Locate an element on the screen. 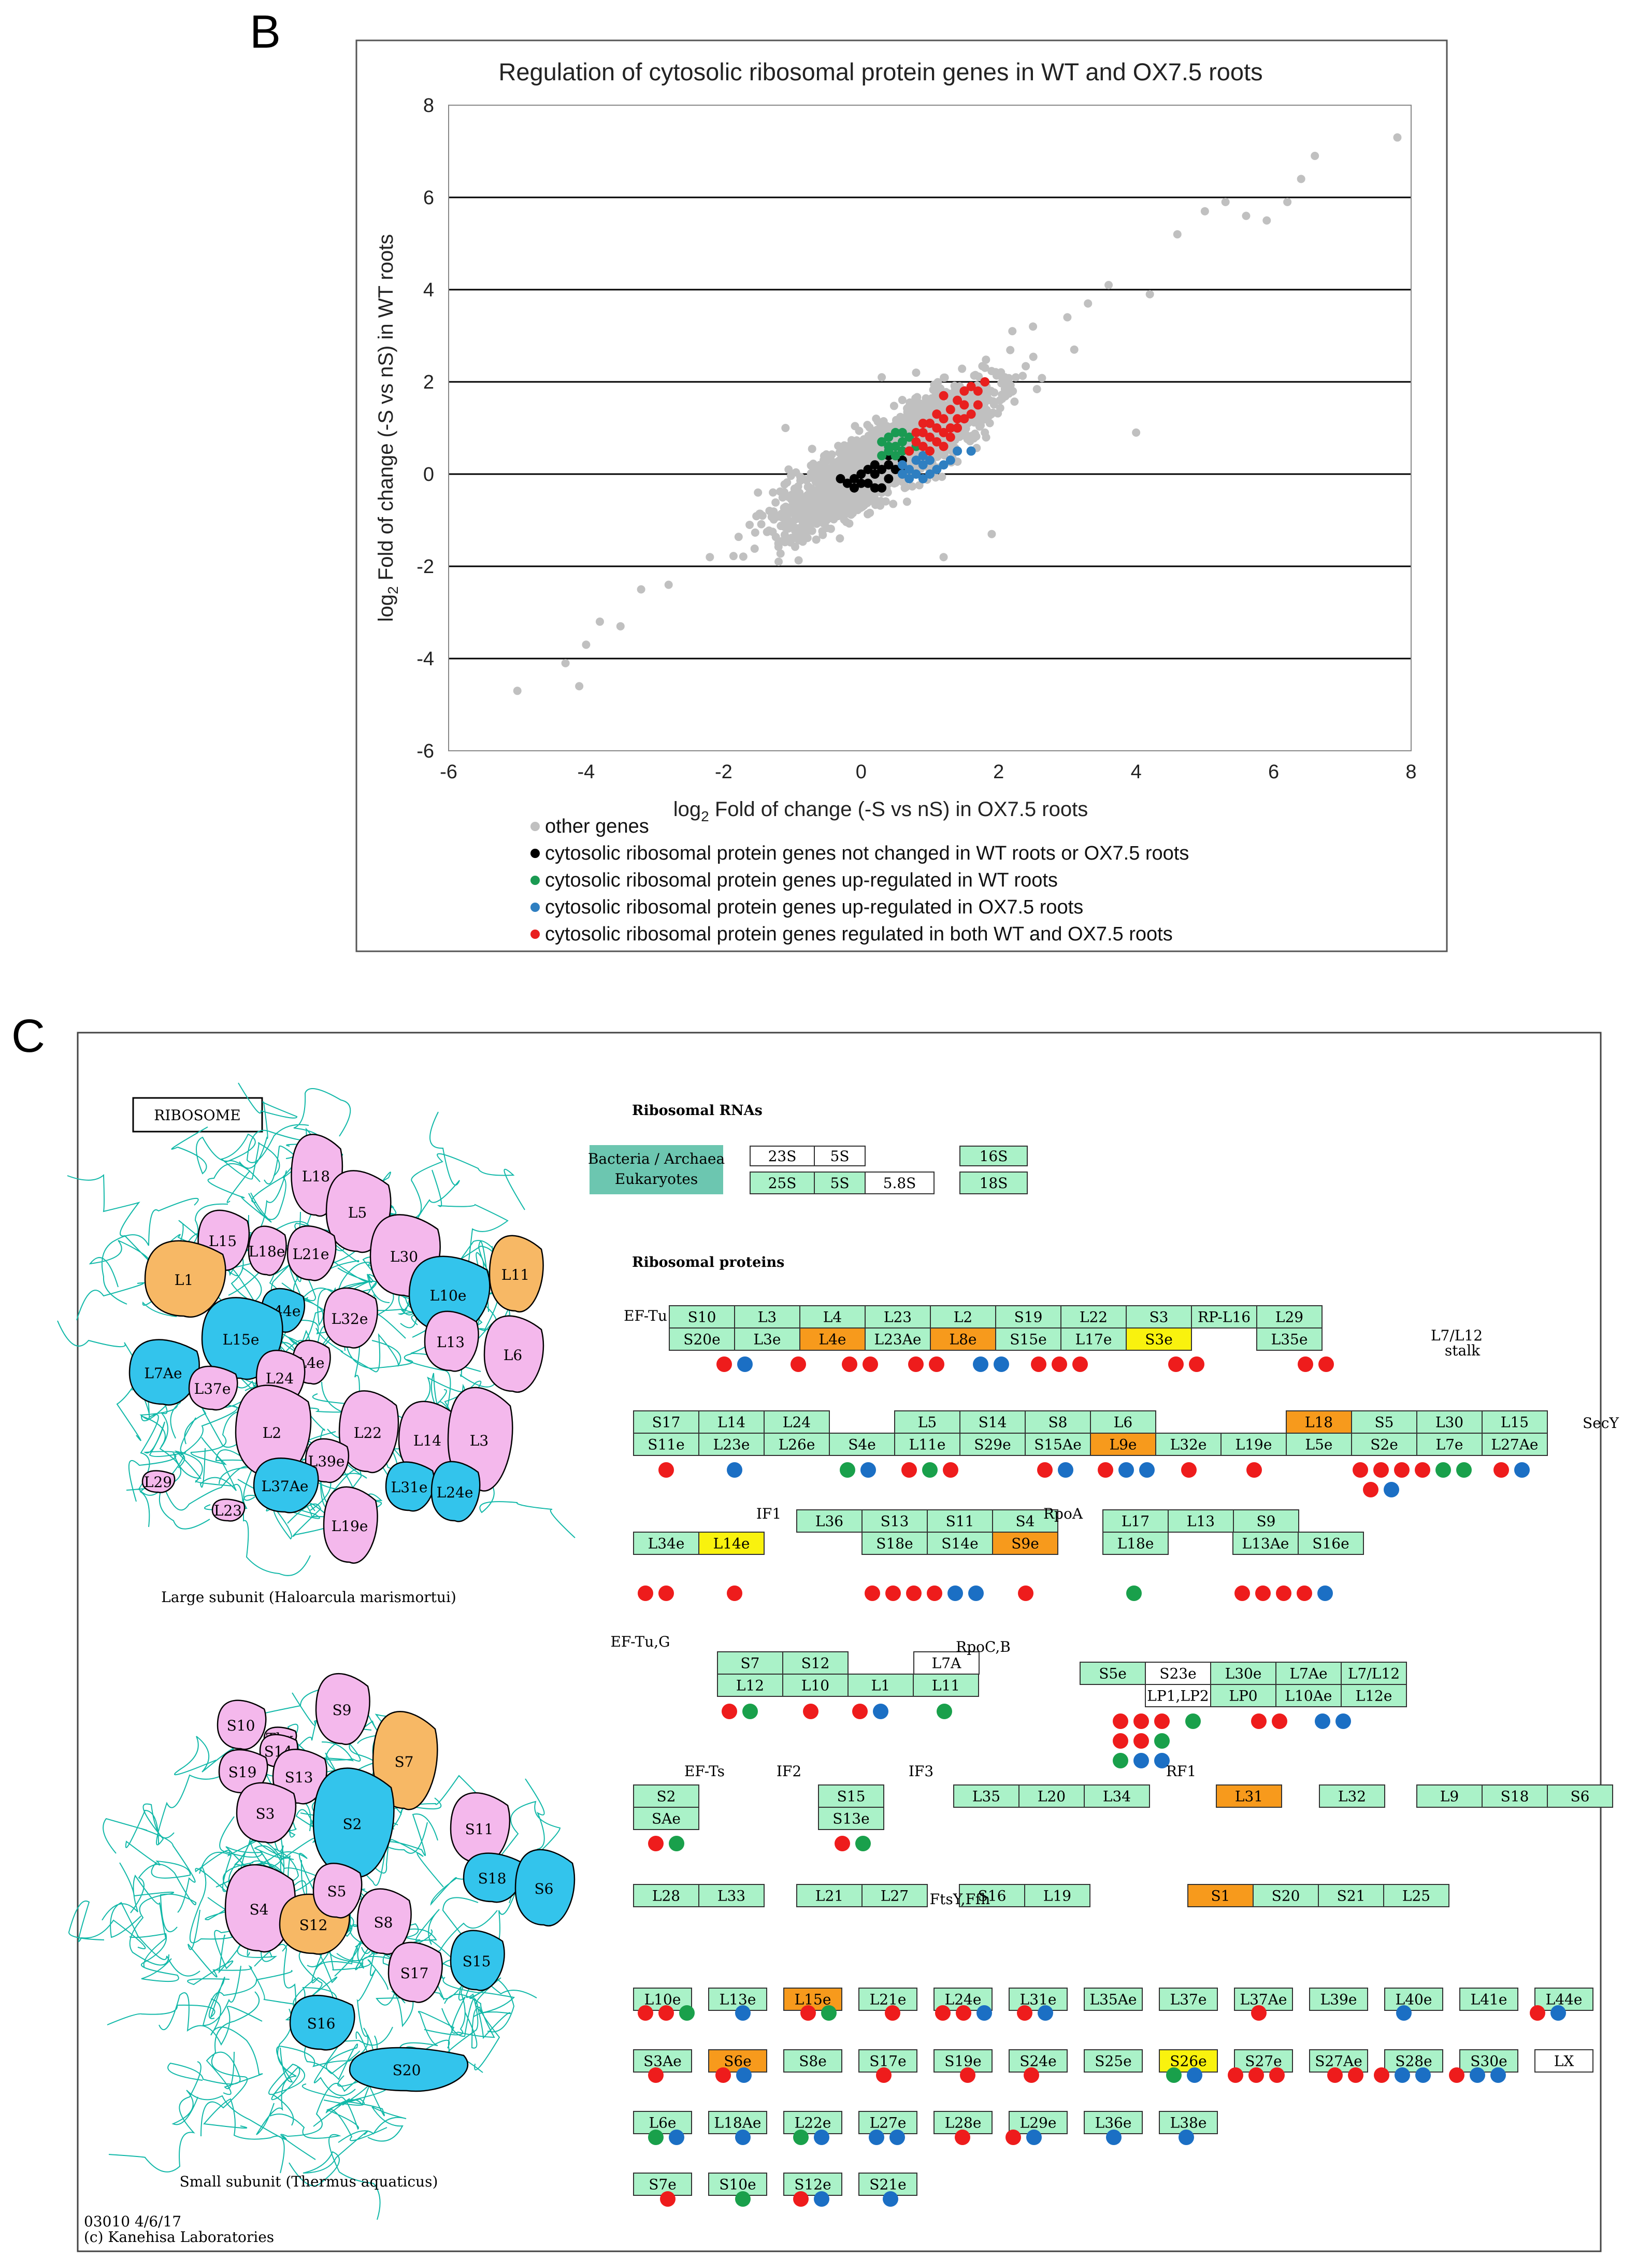 The width and height of the screenshot is (1652, 2257). large-27-blob is located at coordinates (229, 1510).